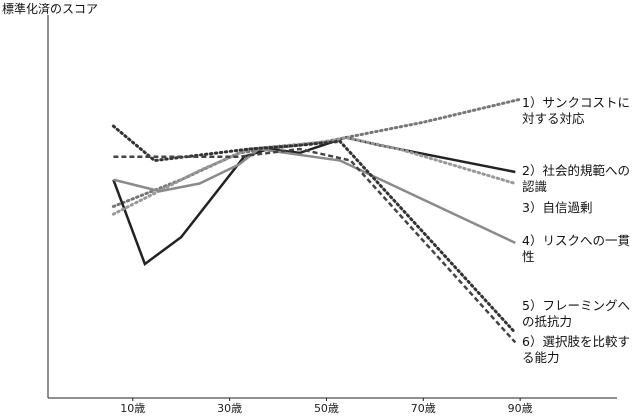  What do you see at coordinates (132, 408) in the screenshot?
I see `x-tick-label: 10歳` at bounding box center [132, 408].